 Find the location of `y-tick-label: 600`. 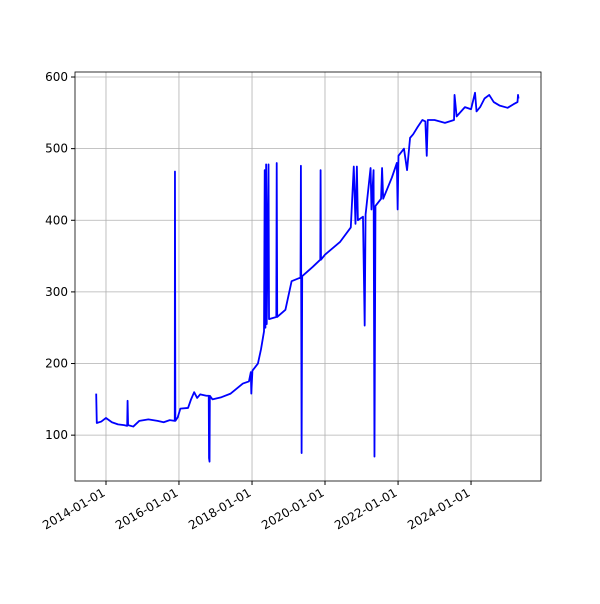

y-tick-label: 600 is located at coordinates (56, 77).